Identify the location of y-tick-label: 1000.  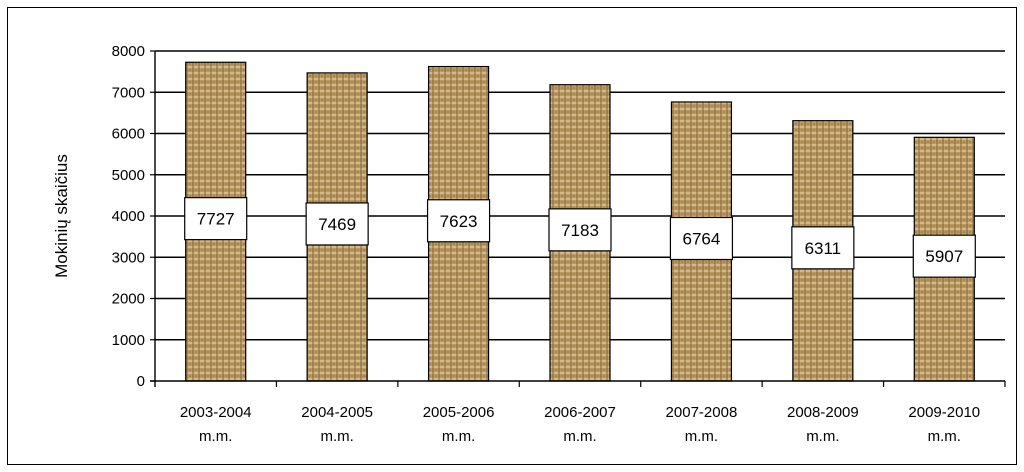
(128, 340).